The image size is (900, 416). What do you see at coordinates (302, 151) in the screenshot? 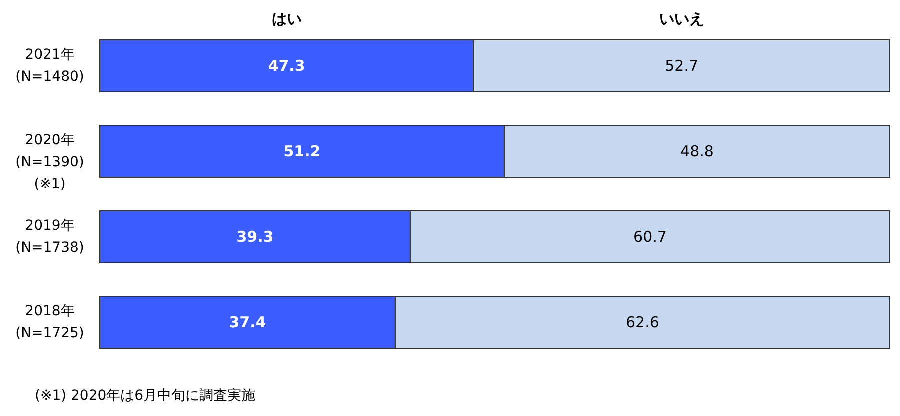
I see `data-label: 51.2` at bounding box center [302, 151].